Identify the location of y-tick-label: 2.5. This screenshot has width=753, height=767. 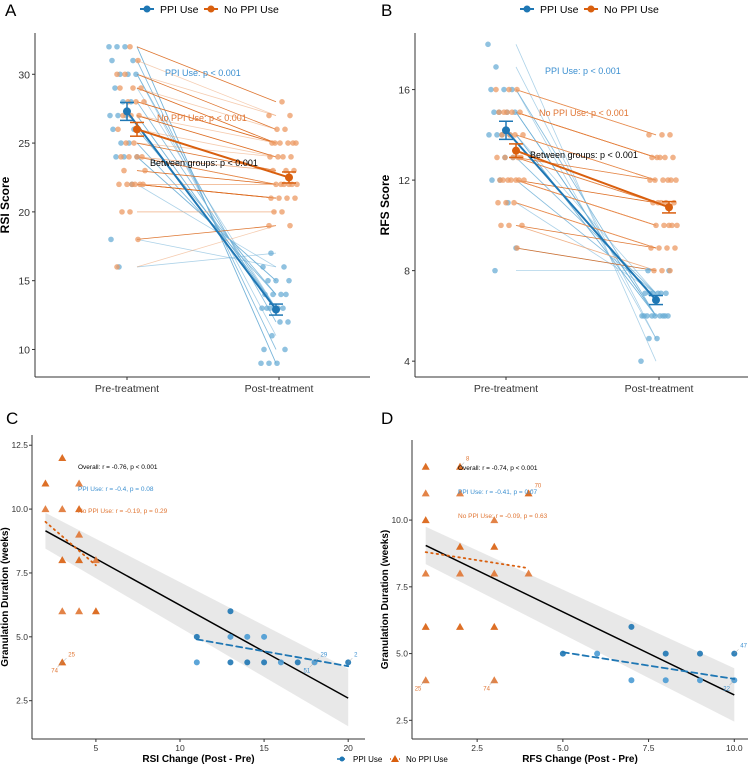
(22, 701).